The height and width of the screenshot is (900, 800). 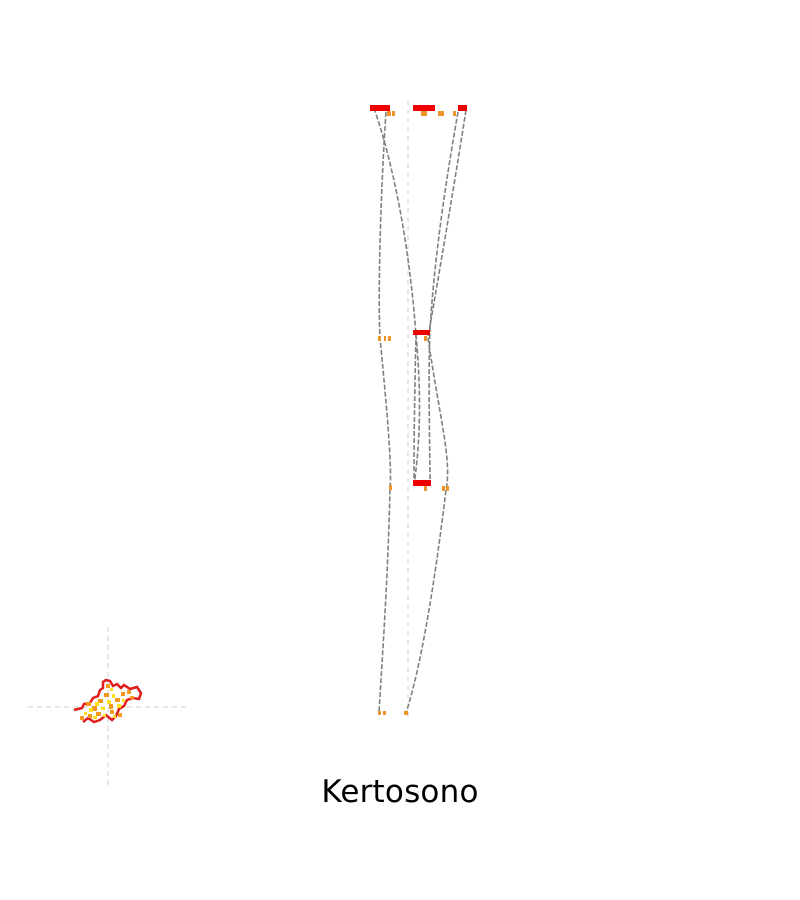 What do you see at coordinates (415, 410) in the screenshot?
I see `curve-middle-link` at bounding box center [415, 410].